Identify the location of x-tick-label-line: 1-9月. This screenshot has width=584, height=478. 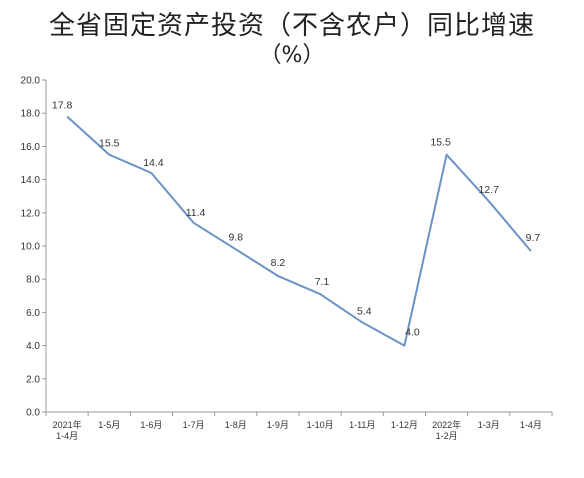
(278, 425).